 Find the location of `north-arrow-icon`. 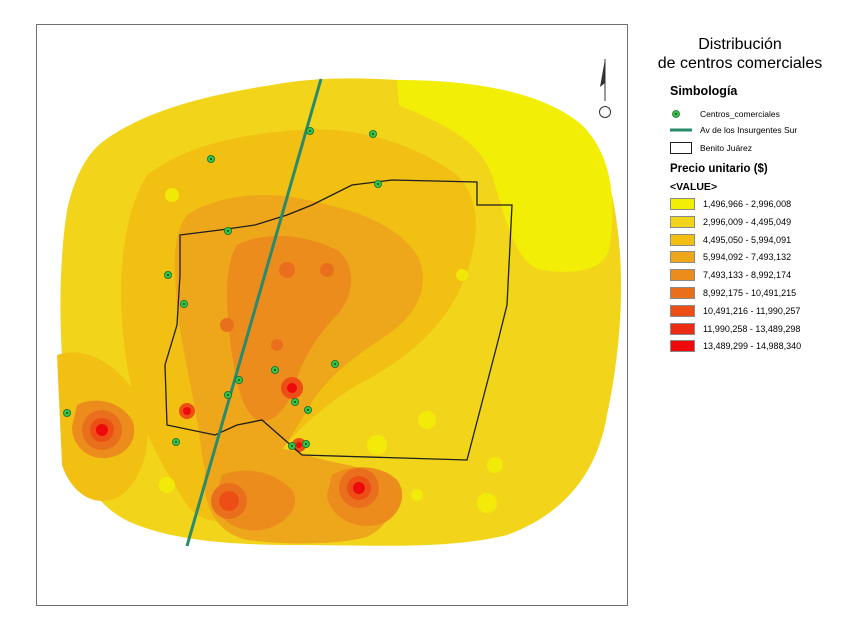

north-arrow-icon is located at coordinates (605, 88).